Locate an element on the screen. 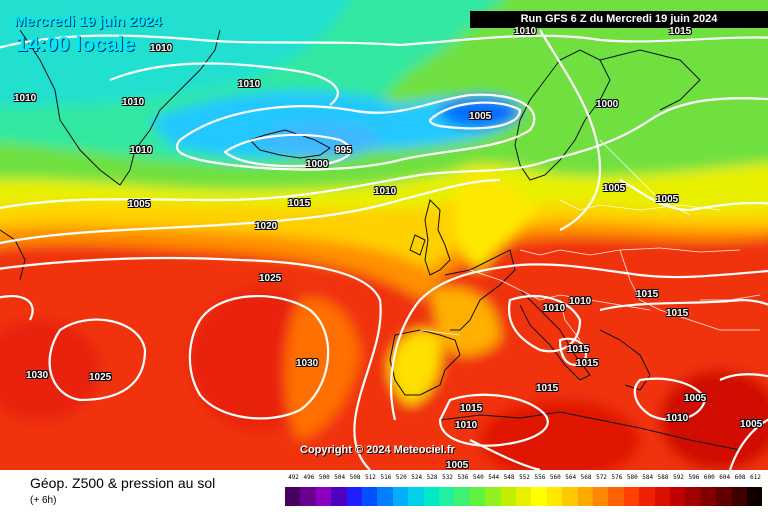 This screenshot has height=512, width=768. scale-value: 556 is located at coordinates (540, 477).